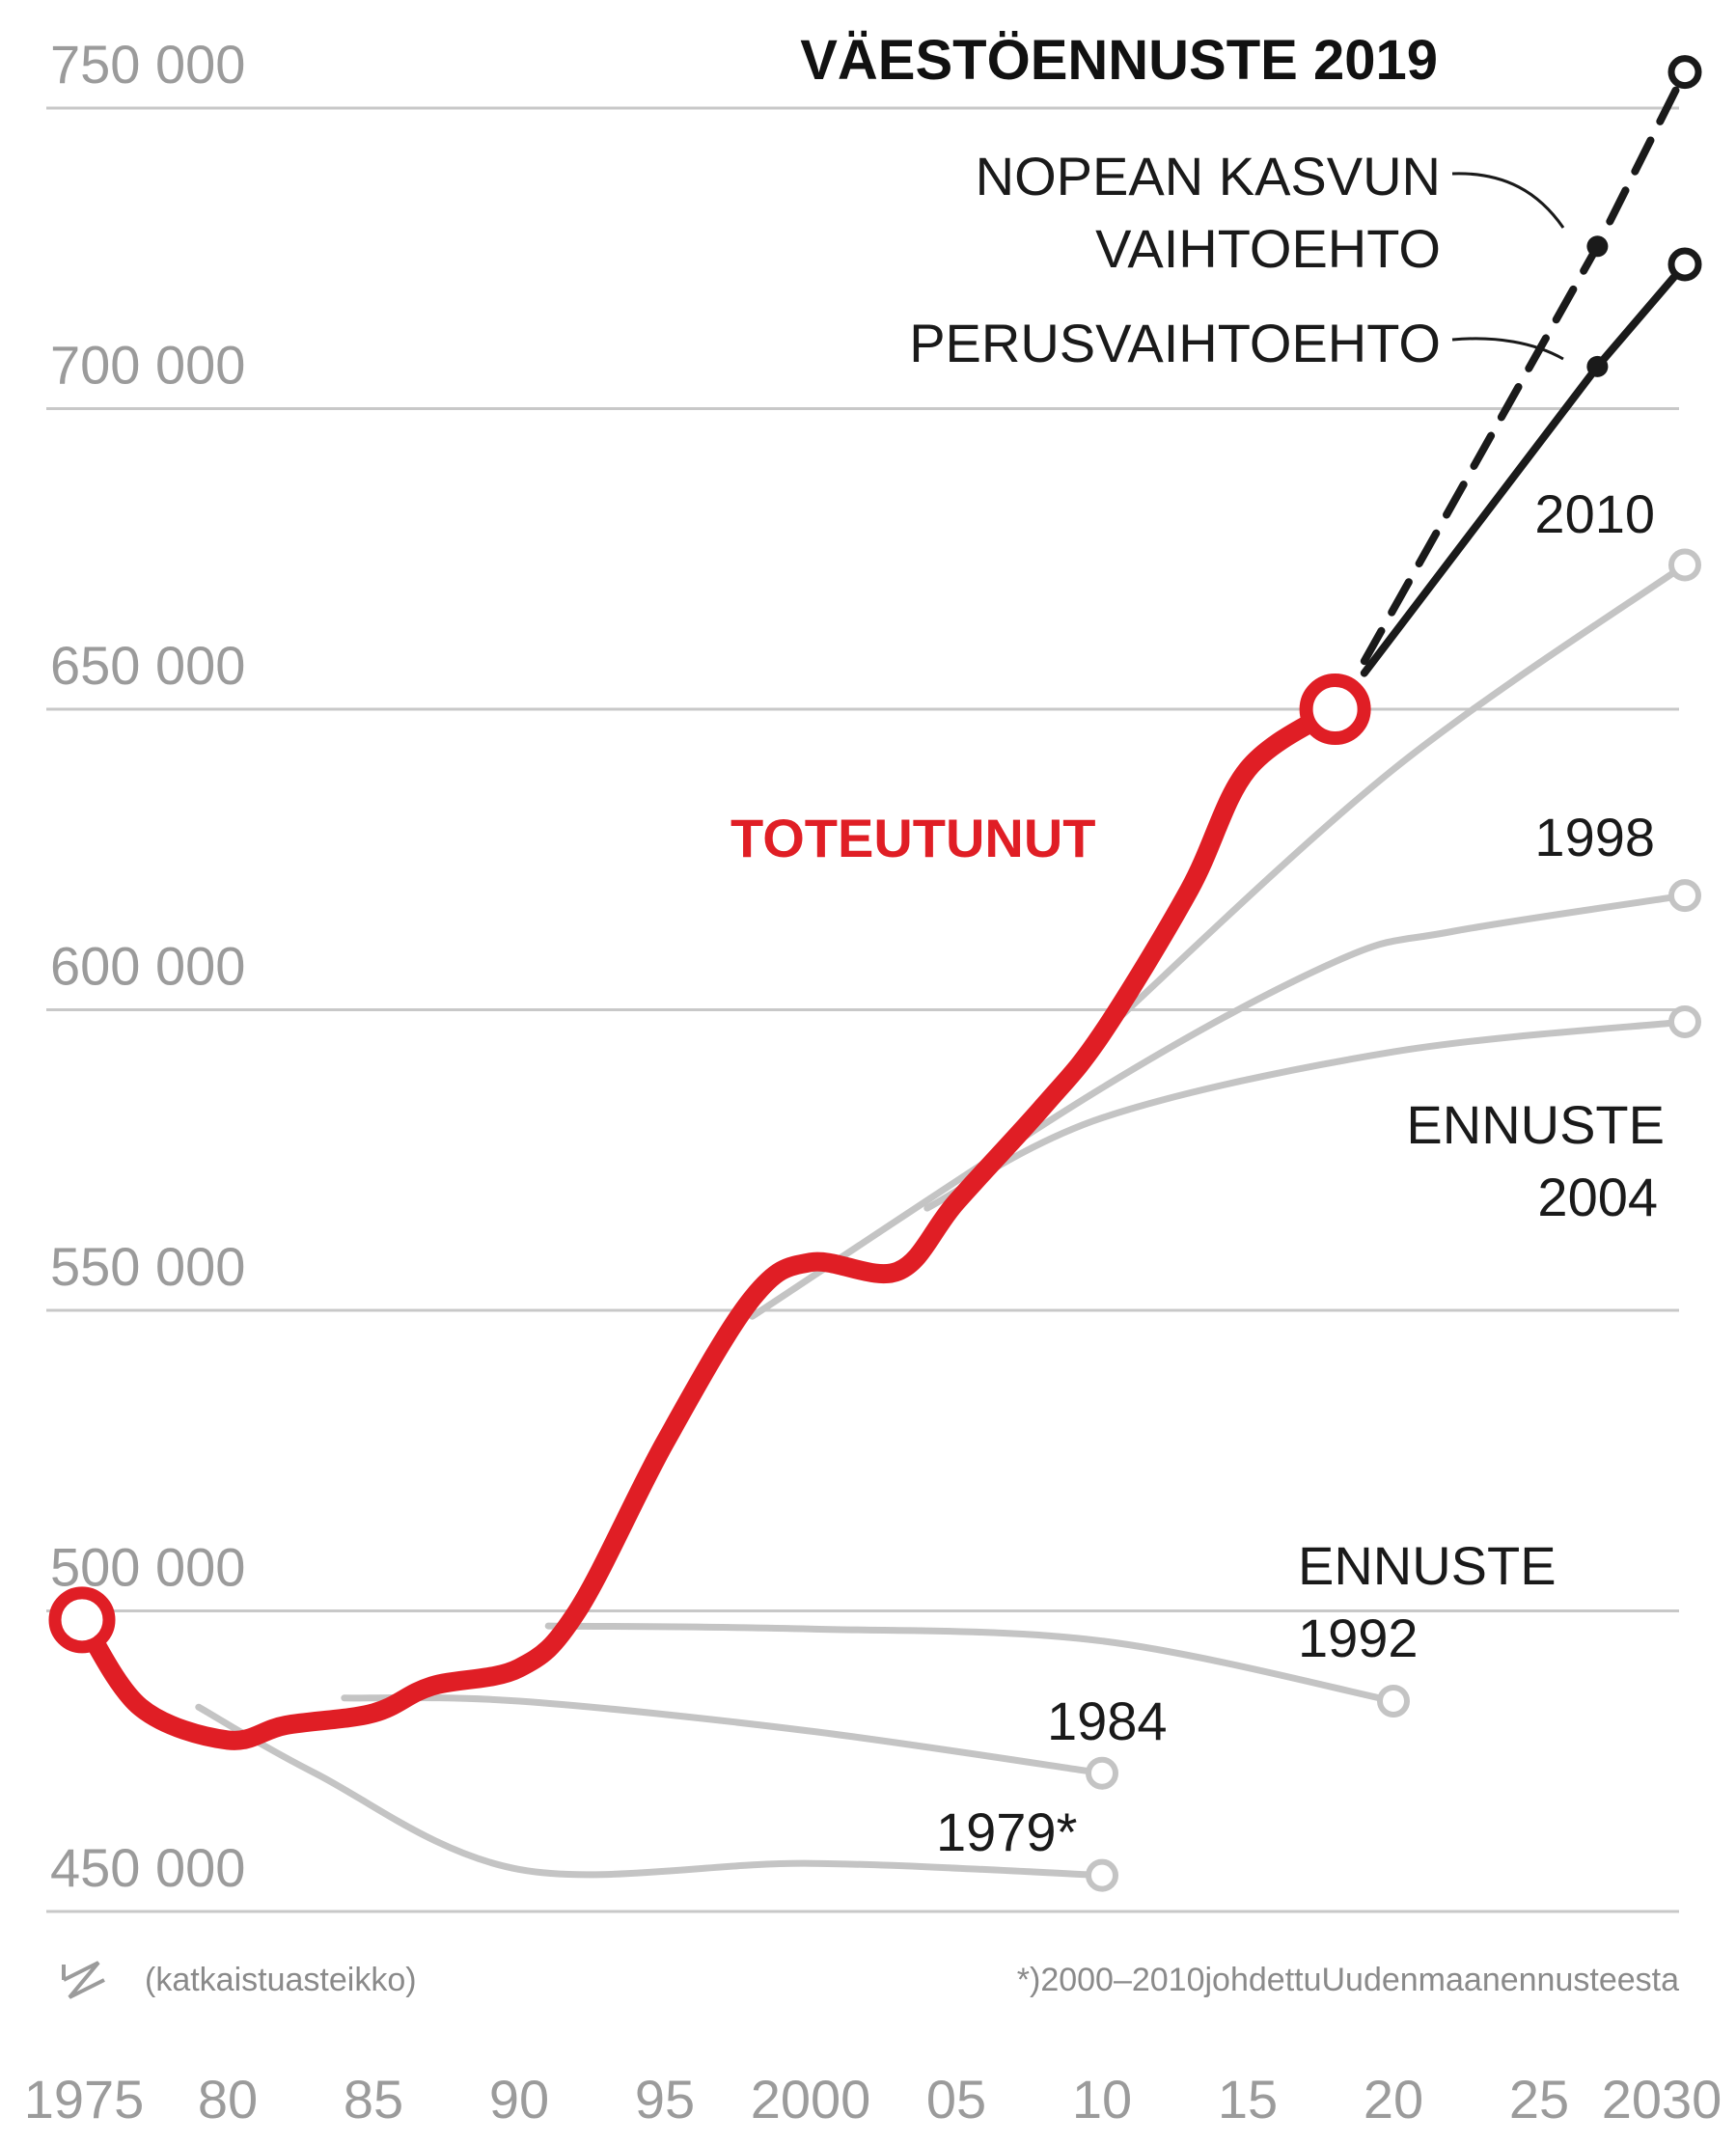 This screenshot has width=1736, height=2144. What do you see at coordinates (83, 1980) in the screenshot?
I see `axis-break-icon` at bounding box center [83, 1980].